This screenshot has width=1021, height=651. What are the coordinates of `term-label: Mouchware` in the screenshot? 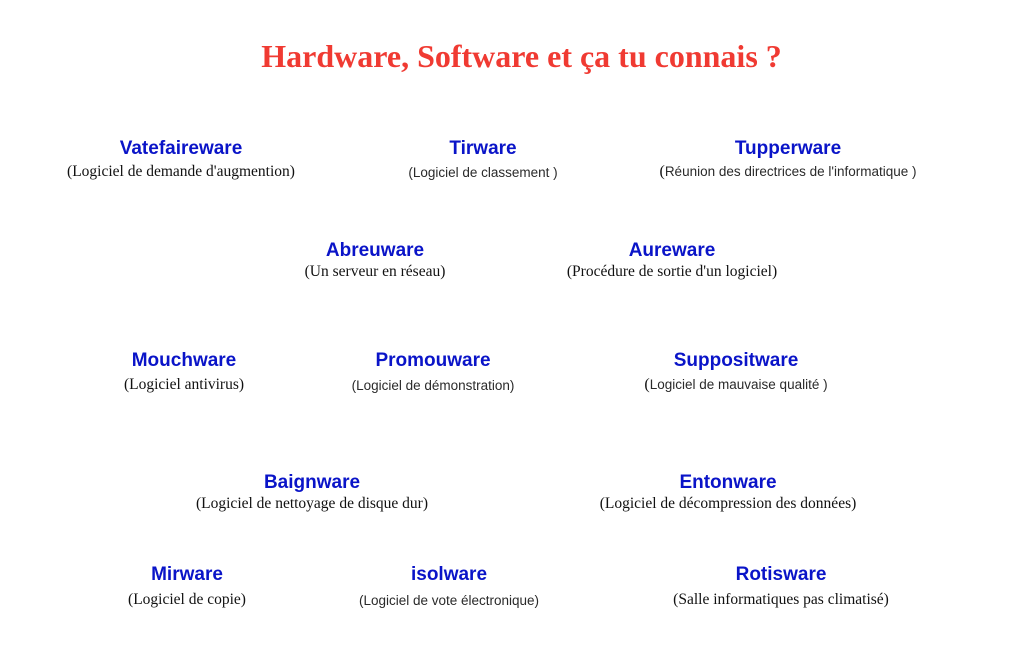 It's located at (184, 360).